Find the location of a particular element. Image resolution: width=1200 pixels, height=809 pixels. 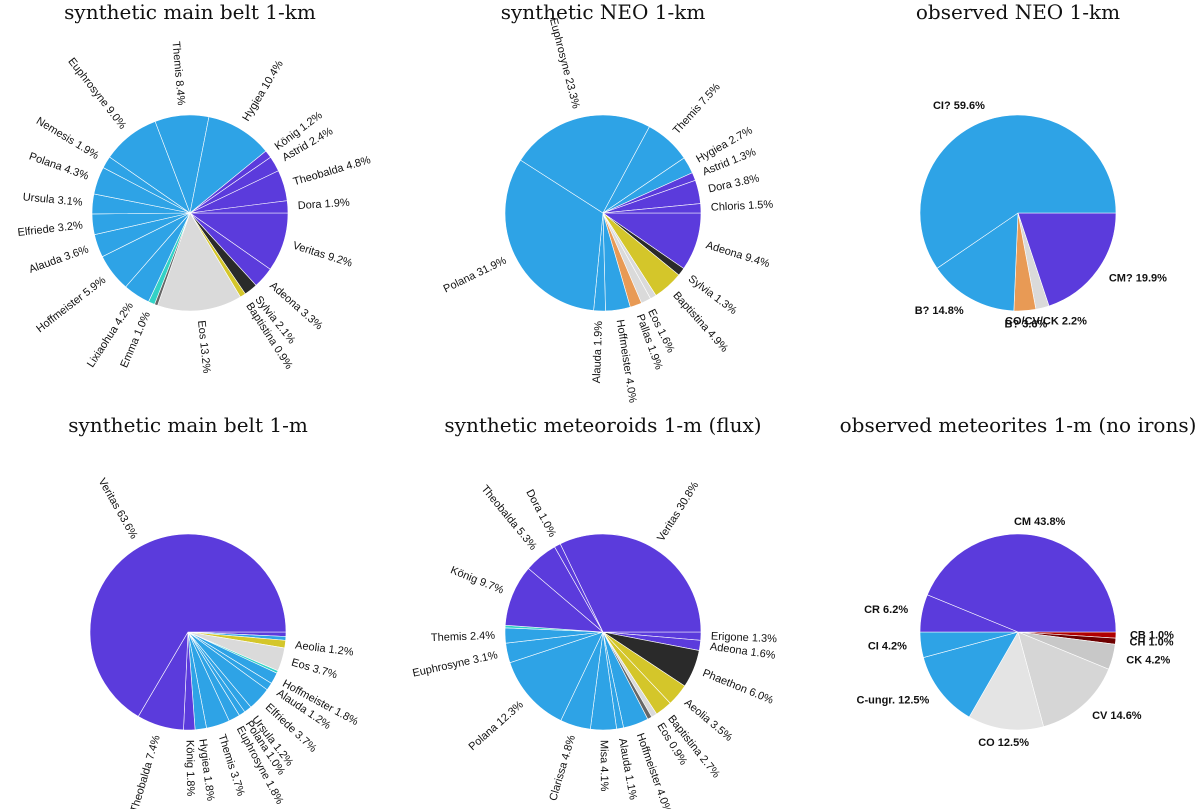

slice-label: CO/CV/CK 2.2% is located at coordinates (1046, 321).